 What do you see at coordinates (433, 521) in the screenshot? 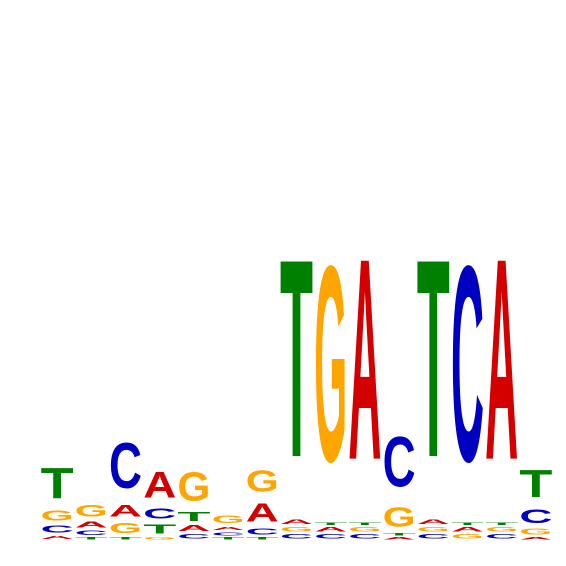
I see `logo-letter-A-pos12: A` at bounding box center [433, 521].